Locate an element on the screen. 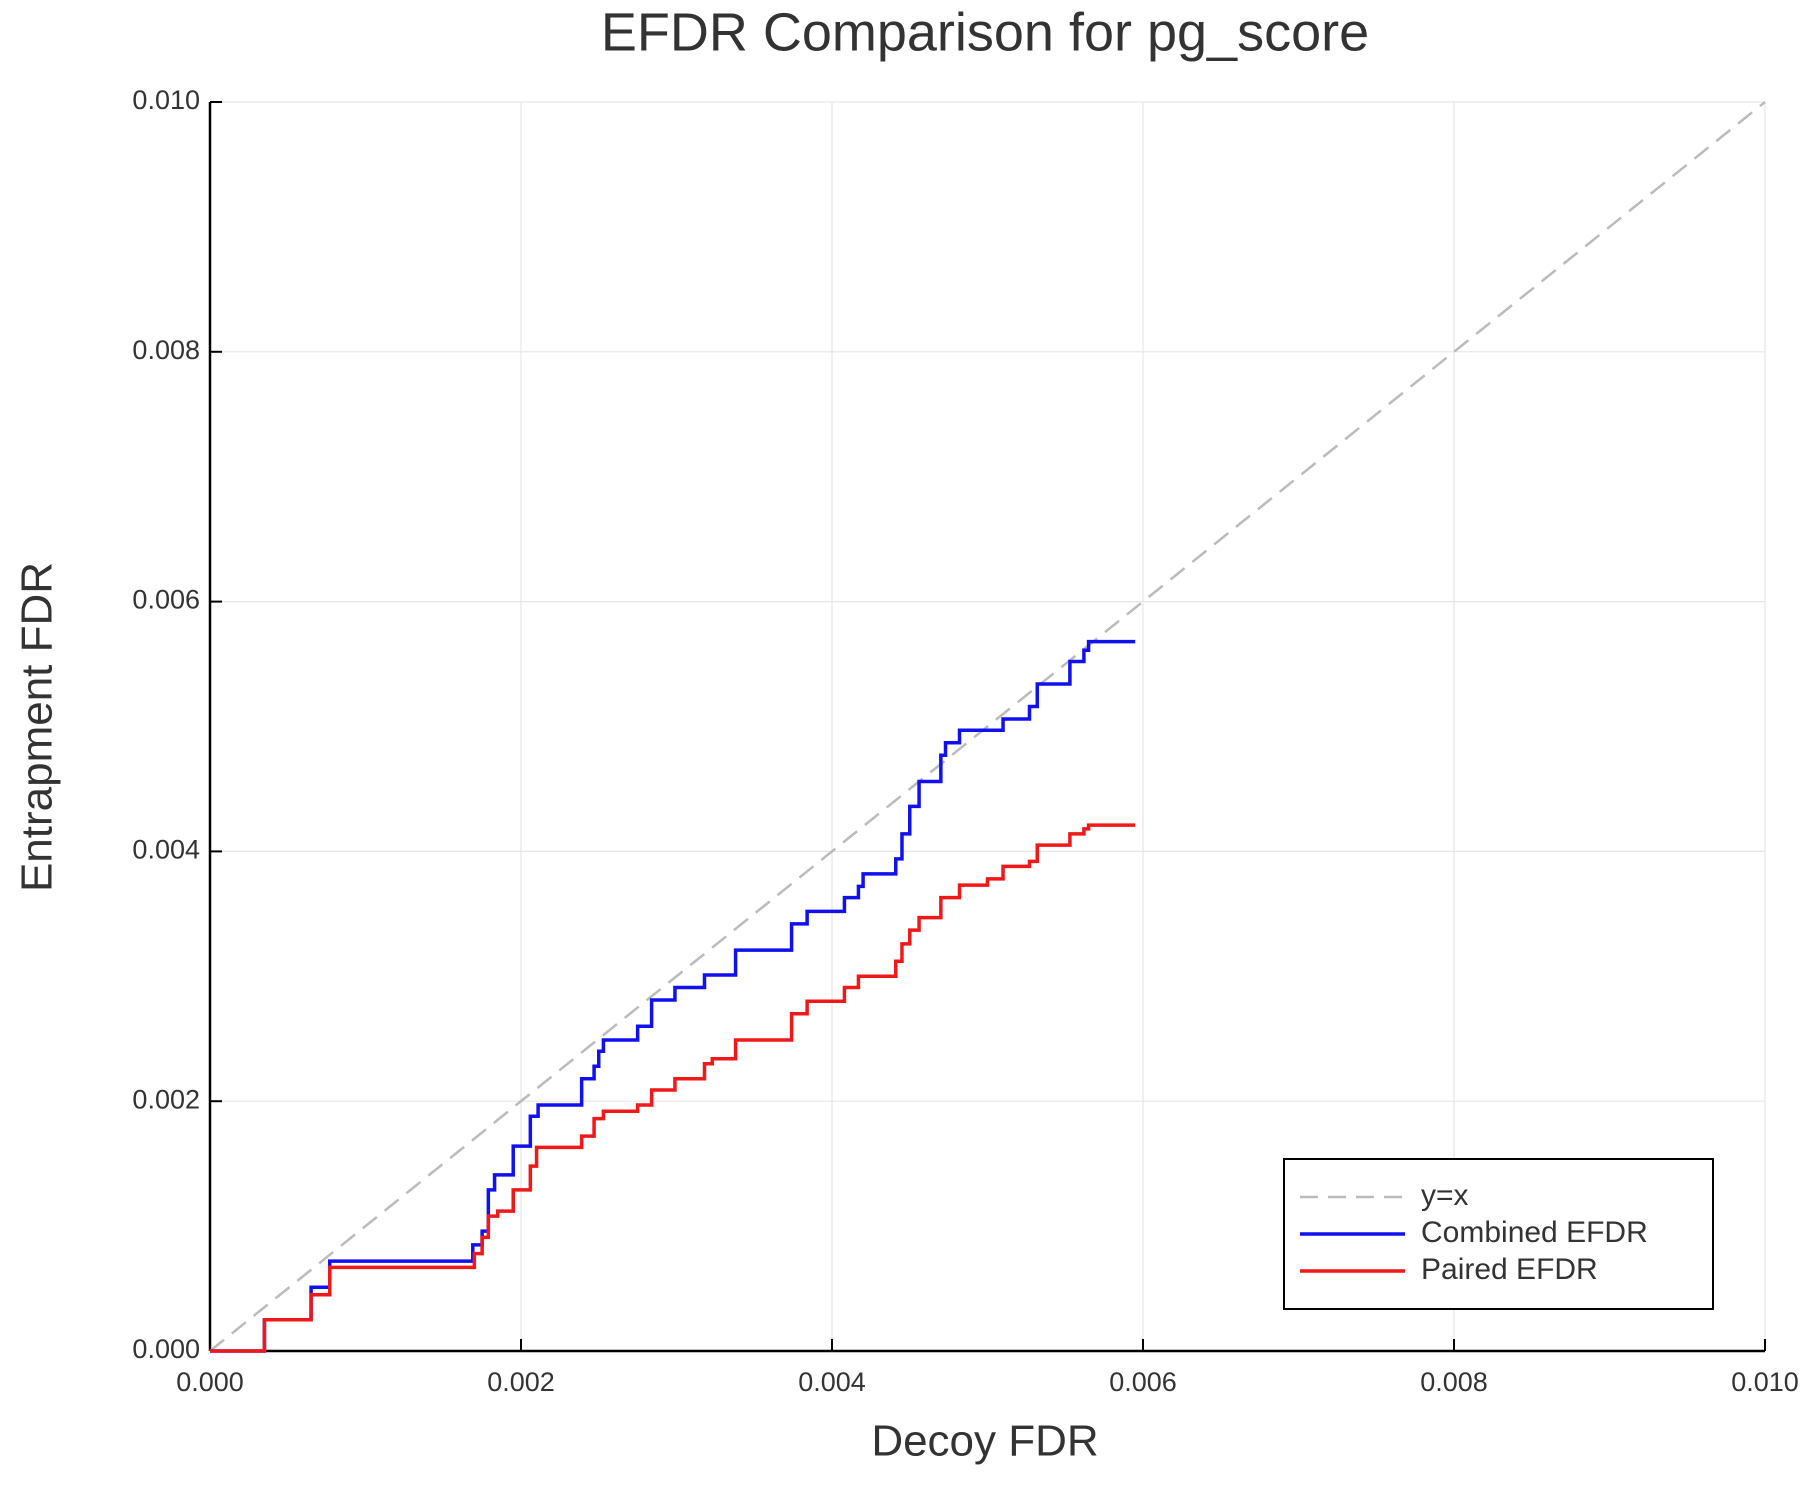 The height and width of the screenshot is (1500, 1800). legend-label: y=x is located at coordinates (1445, 1195).